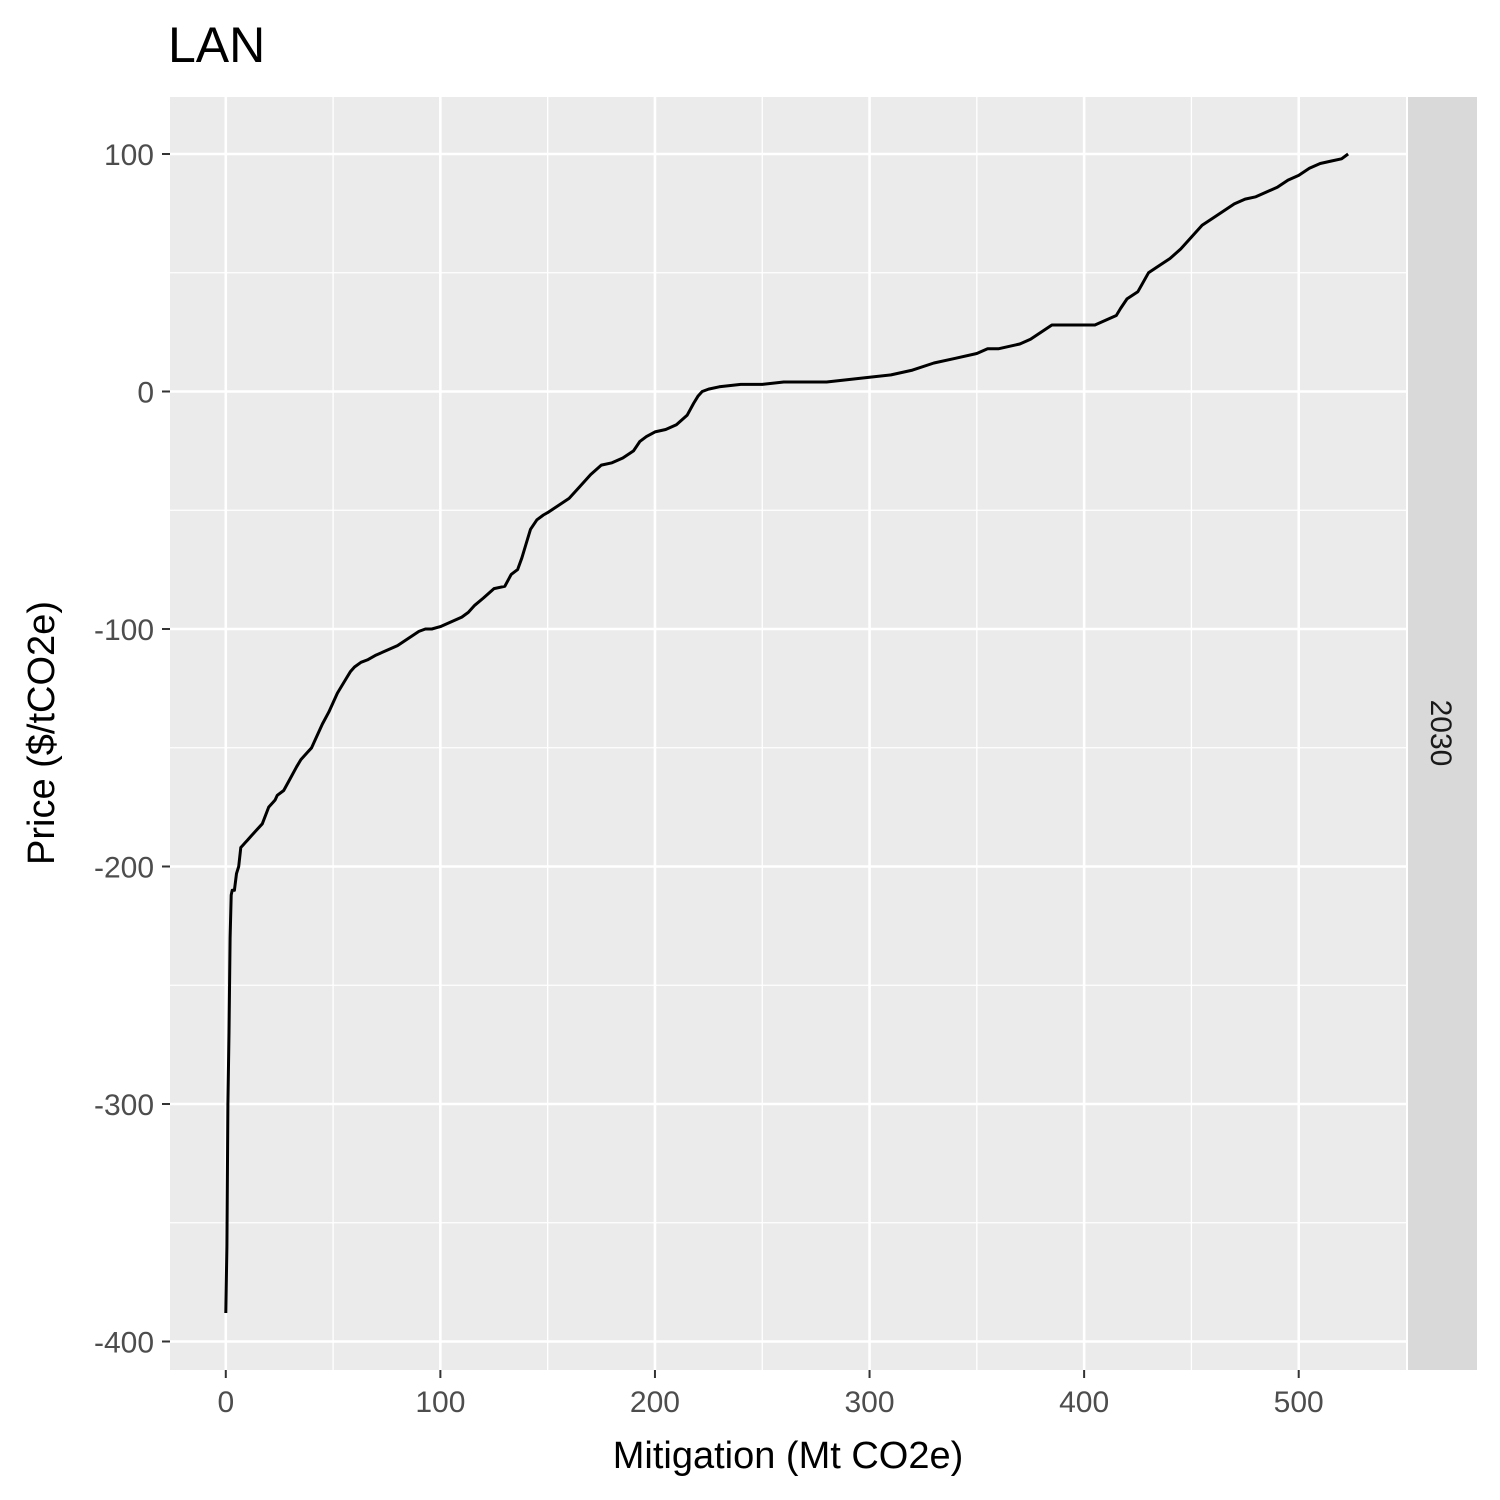 The width and height of the screenshot is (1500, 1500). What do you see at coordinates (770, 1394) in the screenshot?
I see `x-axis: 0 100 200 300 400 500` at bounding box center [770, 1394].